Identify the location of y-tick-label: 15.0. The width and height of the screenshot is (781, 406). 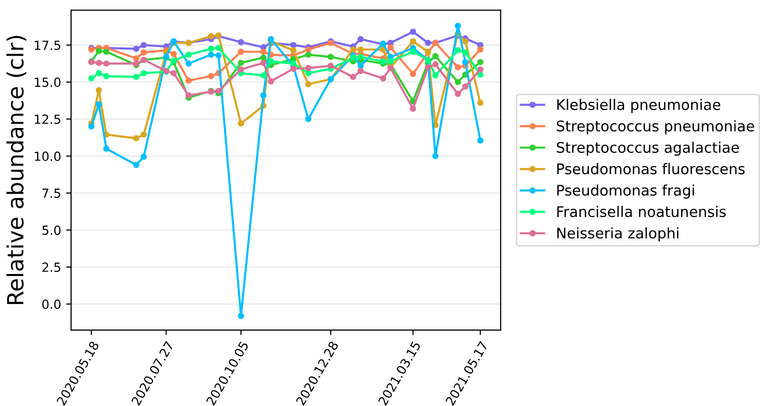
(47, 82).